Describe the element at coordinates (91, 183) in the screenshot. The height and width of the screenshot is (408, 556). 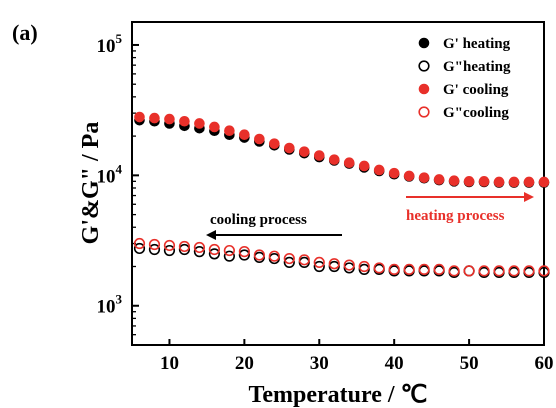
I see `y-axis-label: G'&G" / Pa` at that location.